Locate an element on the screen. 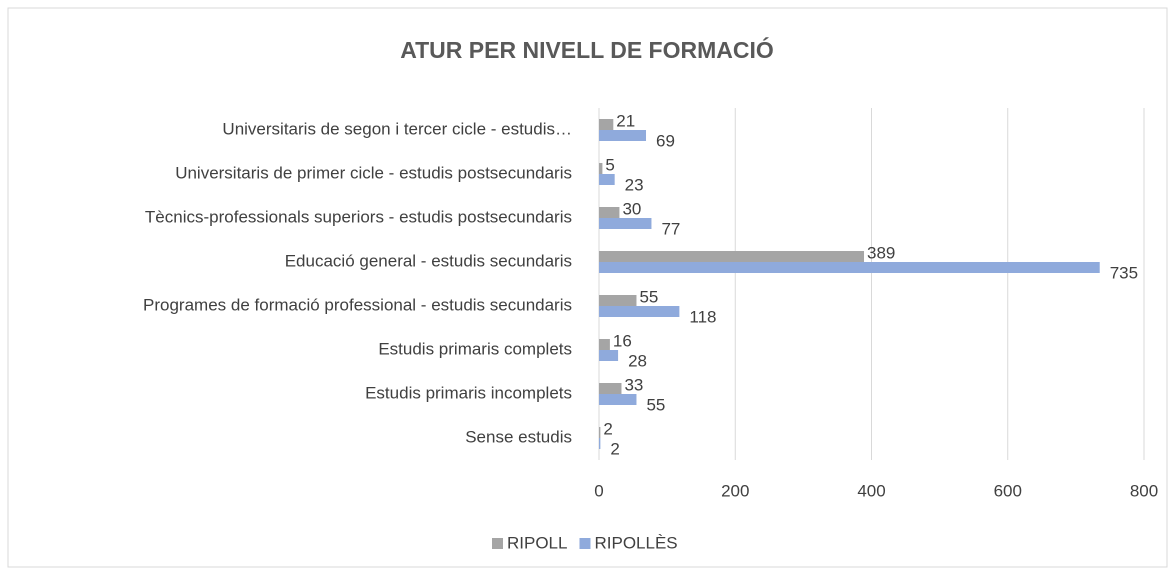 The width and height of the screenshot is (1175, 575). data-label: 69 is located at coordinates (665, 140).